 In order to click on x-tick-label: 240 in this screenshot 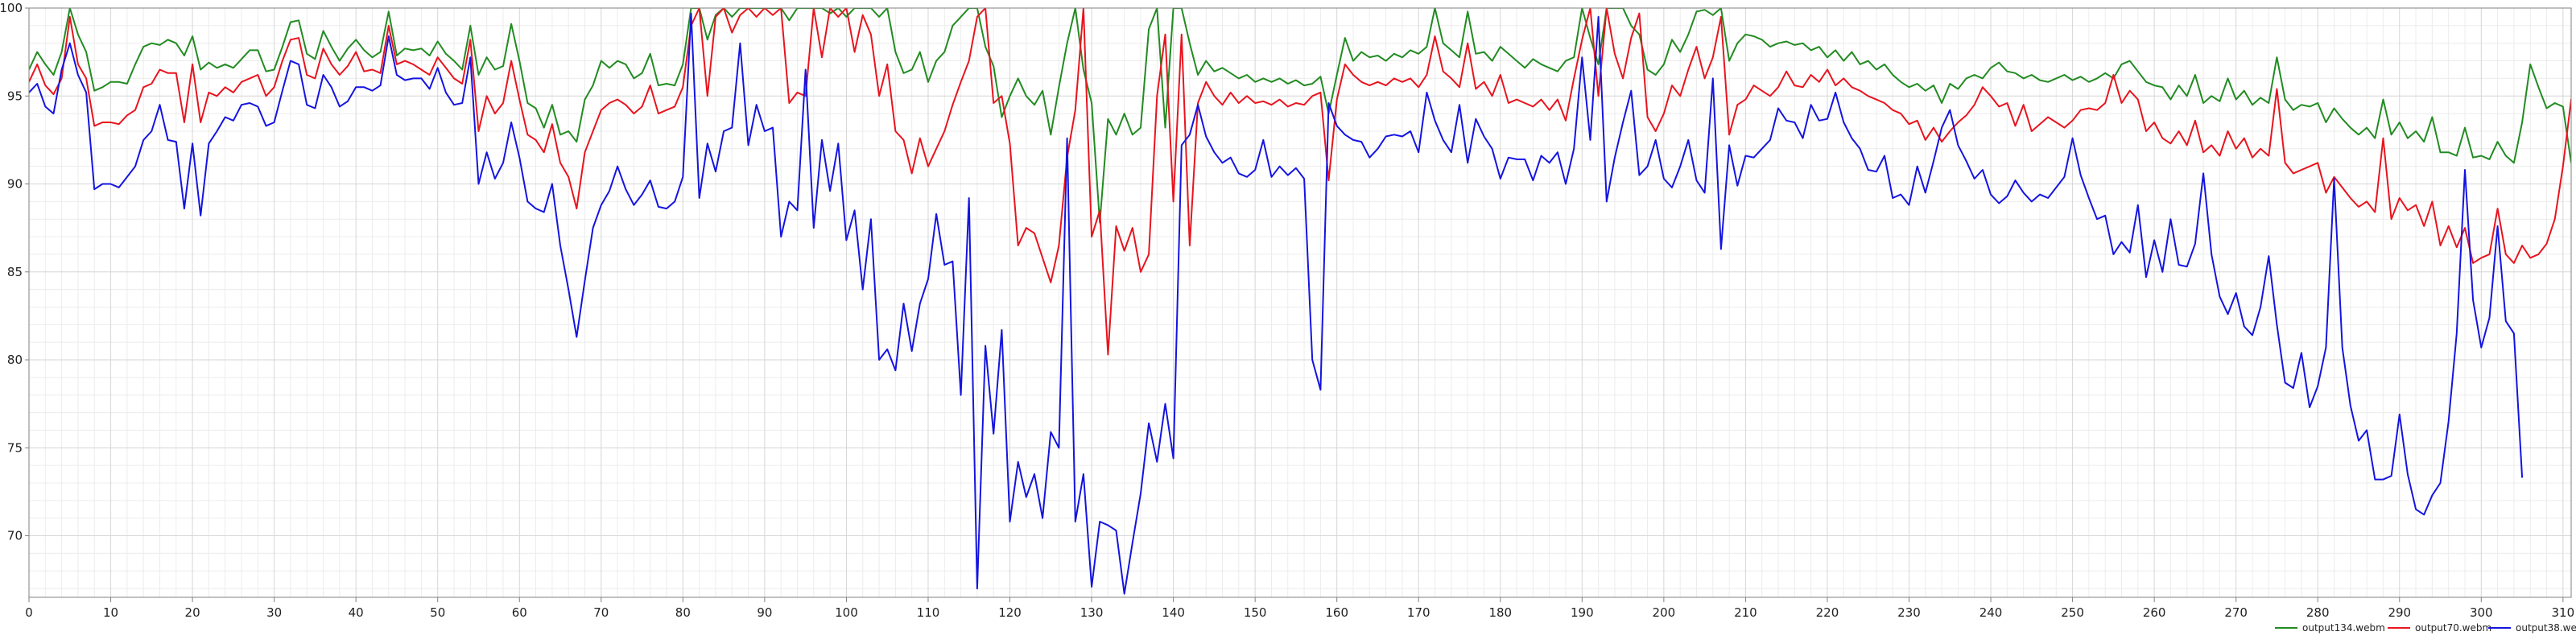, I will do `click(1991, 612)`.